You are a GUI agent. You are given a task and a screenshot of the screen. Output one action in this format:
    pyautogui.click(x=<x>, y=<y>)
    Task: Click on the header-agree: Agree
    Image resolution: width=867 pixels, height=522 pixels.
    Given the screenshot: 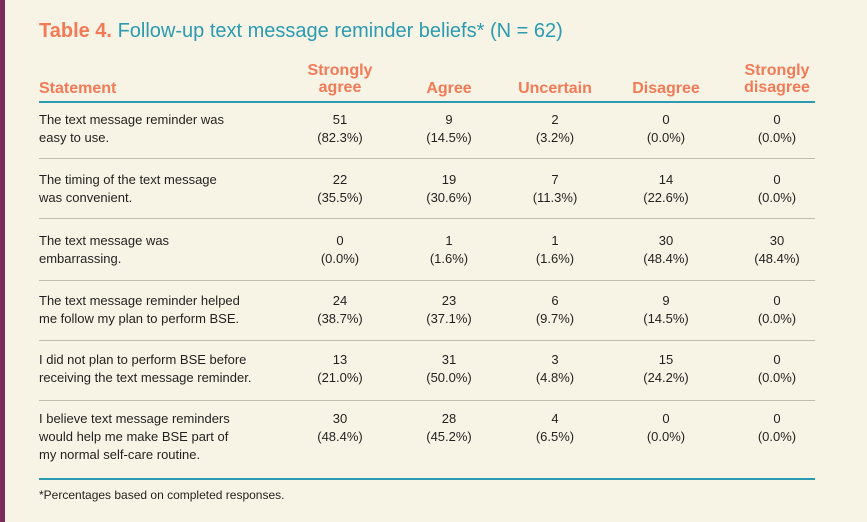 What is the action you would take?
    pyautogui.click(x=449, y=88)
    